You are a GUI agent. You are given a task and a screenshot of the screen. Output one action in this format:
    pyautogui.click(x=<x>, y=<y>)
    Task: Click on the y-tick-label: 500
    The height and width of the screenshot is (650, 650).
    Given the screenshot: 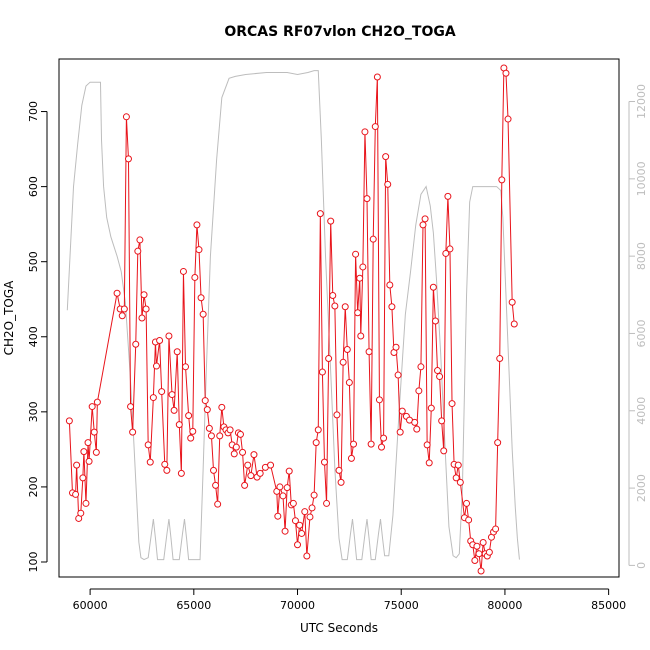 What is the action you would take?
    pyautogui.click(x=33, y=261)
    